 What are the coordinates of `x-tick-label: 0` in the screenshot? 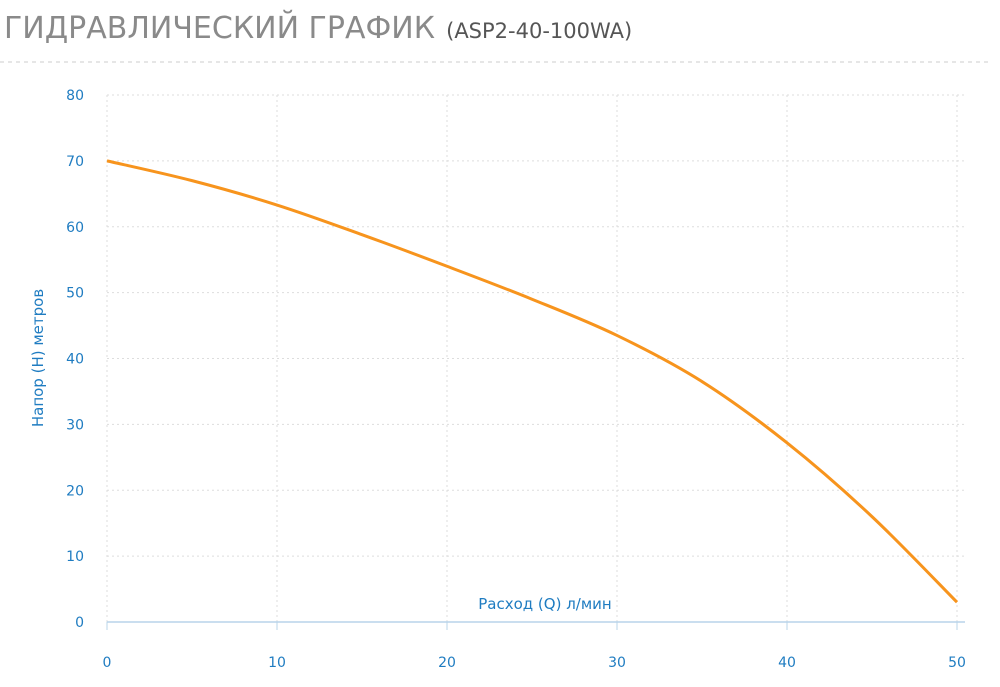 It's located at (107, 663).